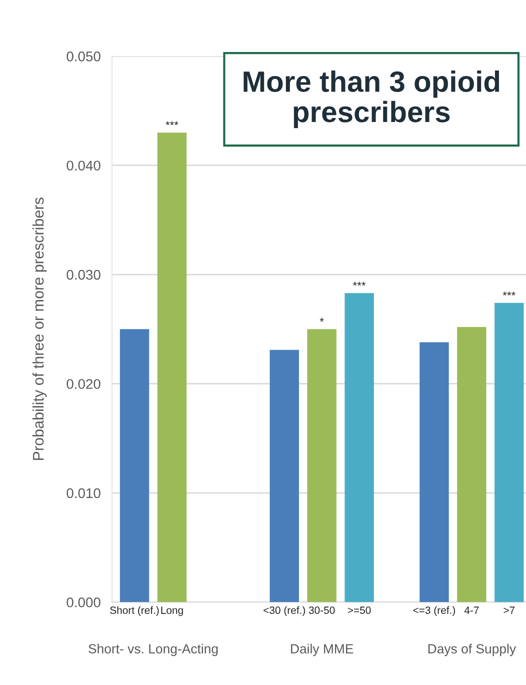  Describe the element at coordinates (172, 611) in the screenshot. I see `x-tick-label: Long` at that location.